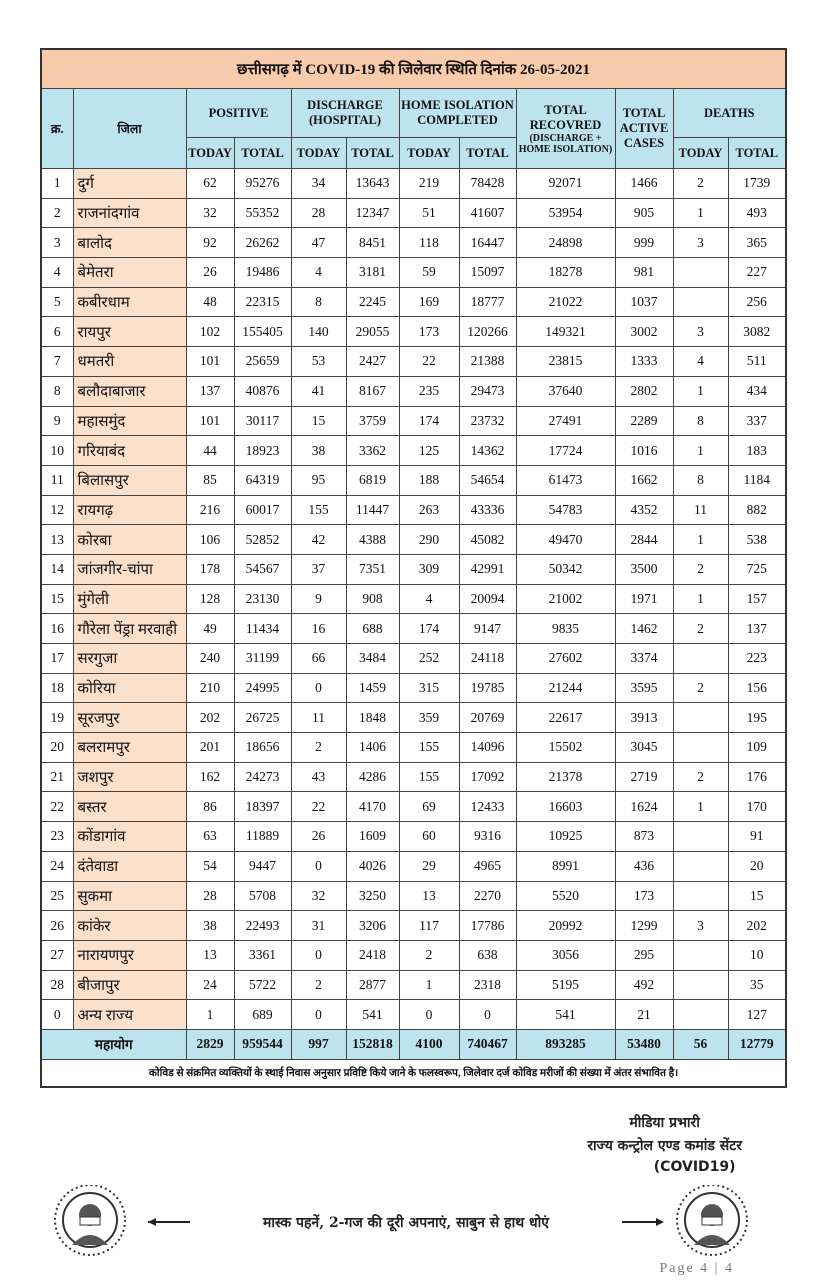 The width and height of the screenshot is (828, 1280). Describe the element at coordinates (262, 510) in the screenshot. I see `cell: 60017` at that location.